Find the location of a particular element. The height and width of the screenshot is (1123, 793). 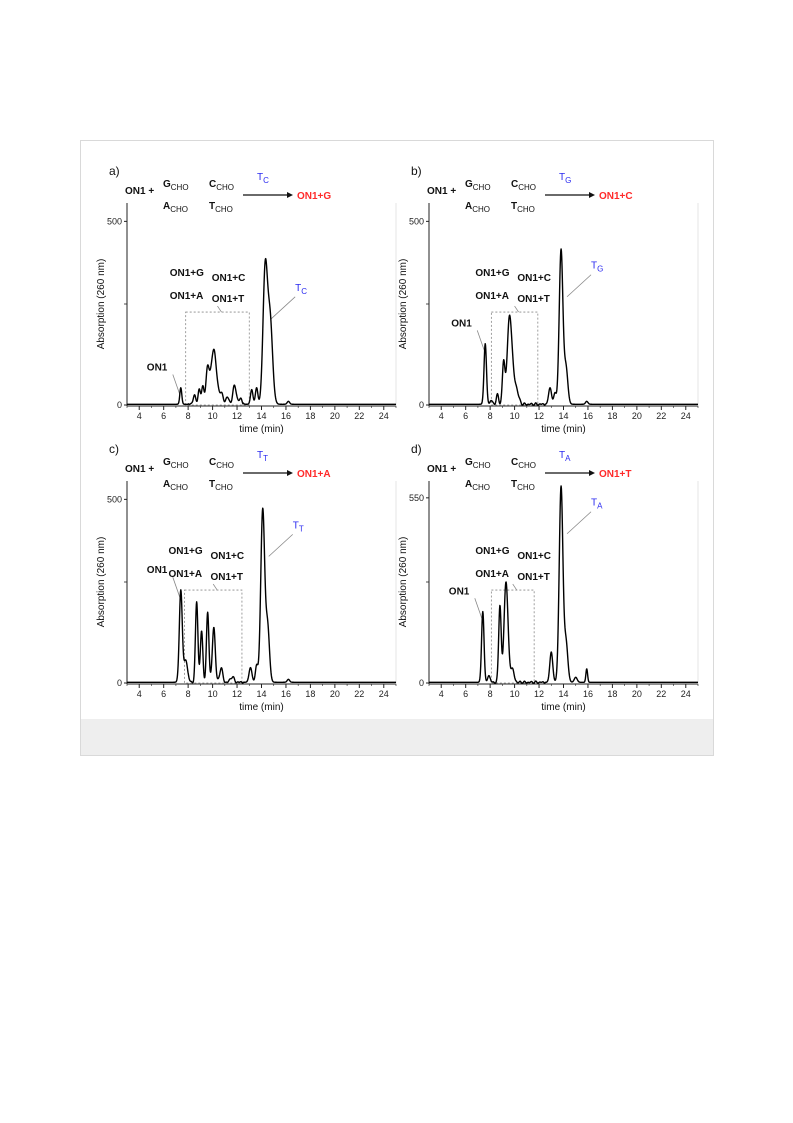

reaction-template: TT is located at coordinates (262, 456).